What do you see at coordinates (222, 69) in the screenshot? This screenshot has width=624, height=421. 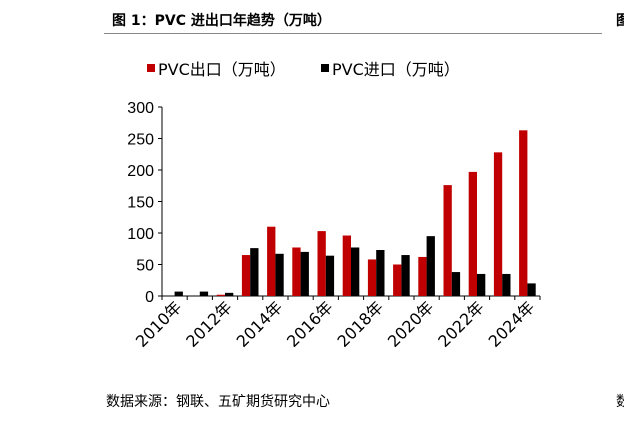 I see `legend-label: PVC出口（万吨）` at bounding box center [222, 69].